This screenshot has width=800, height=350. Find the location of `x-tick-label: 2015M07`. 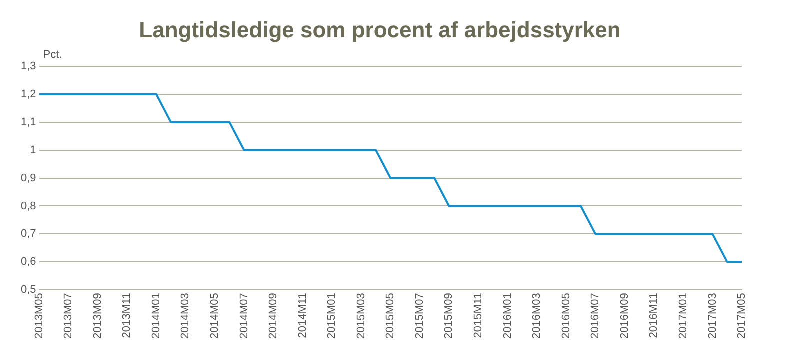

x-tick-label: 2015M07 is located at coordinates (420, 316).